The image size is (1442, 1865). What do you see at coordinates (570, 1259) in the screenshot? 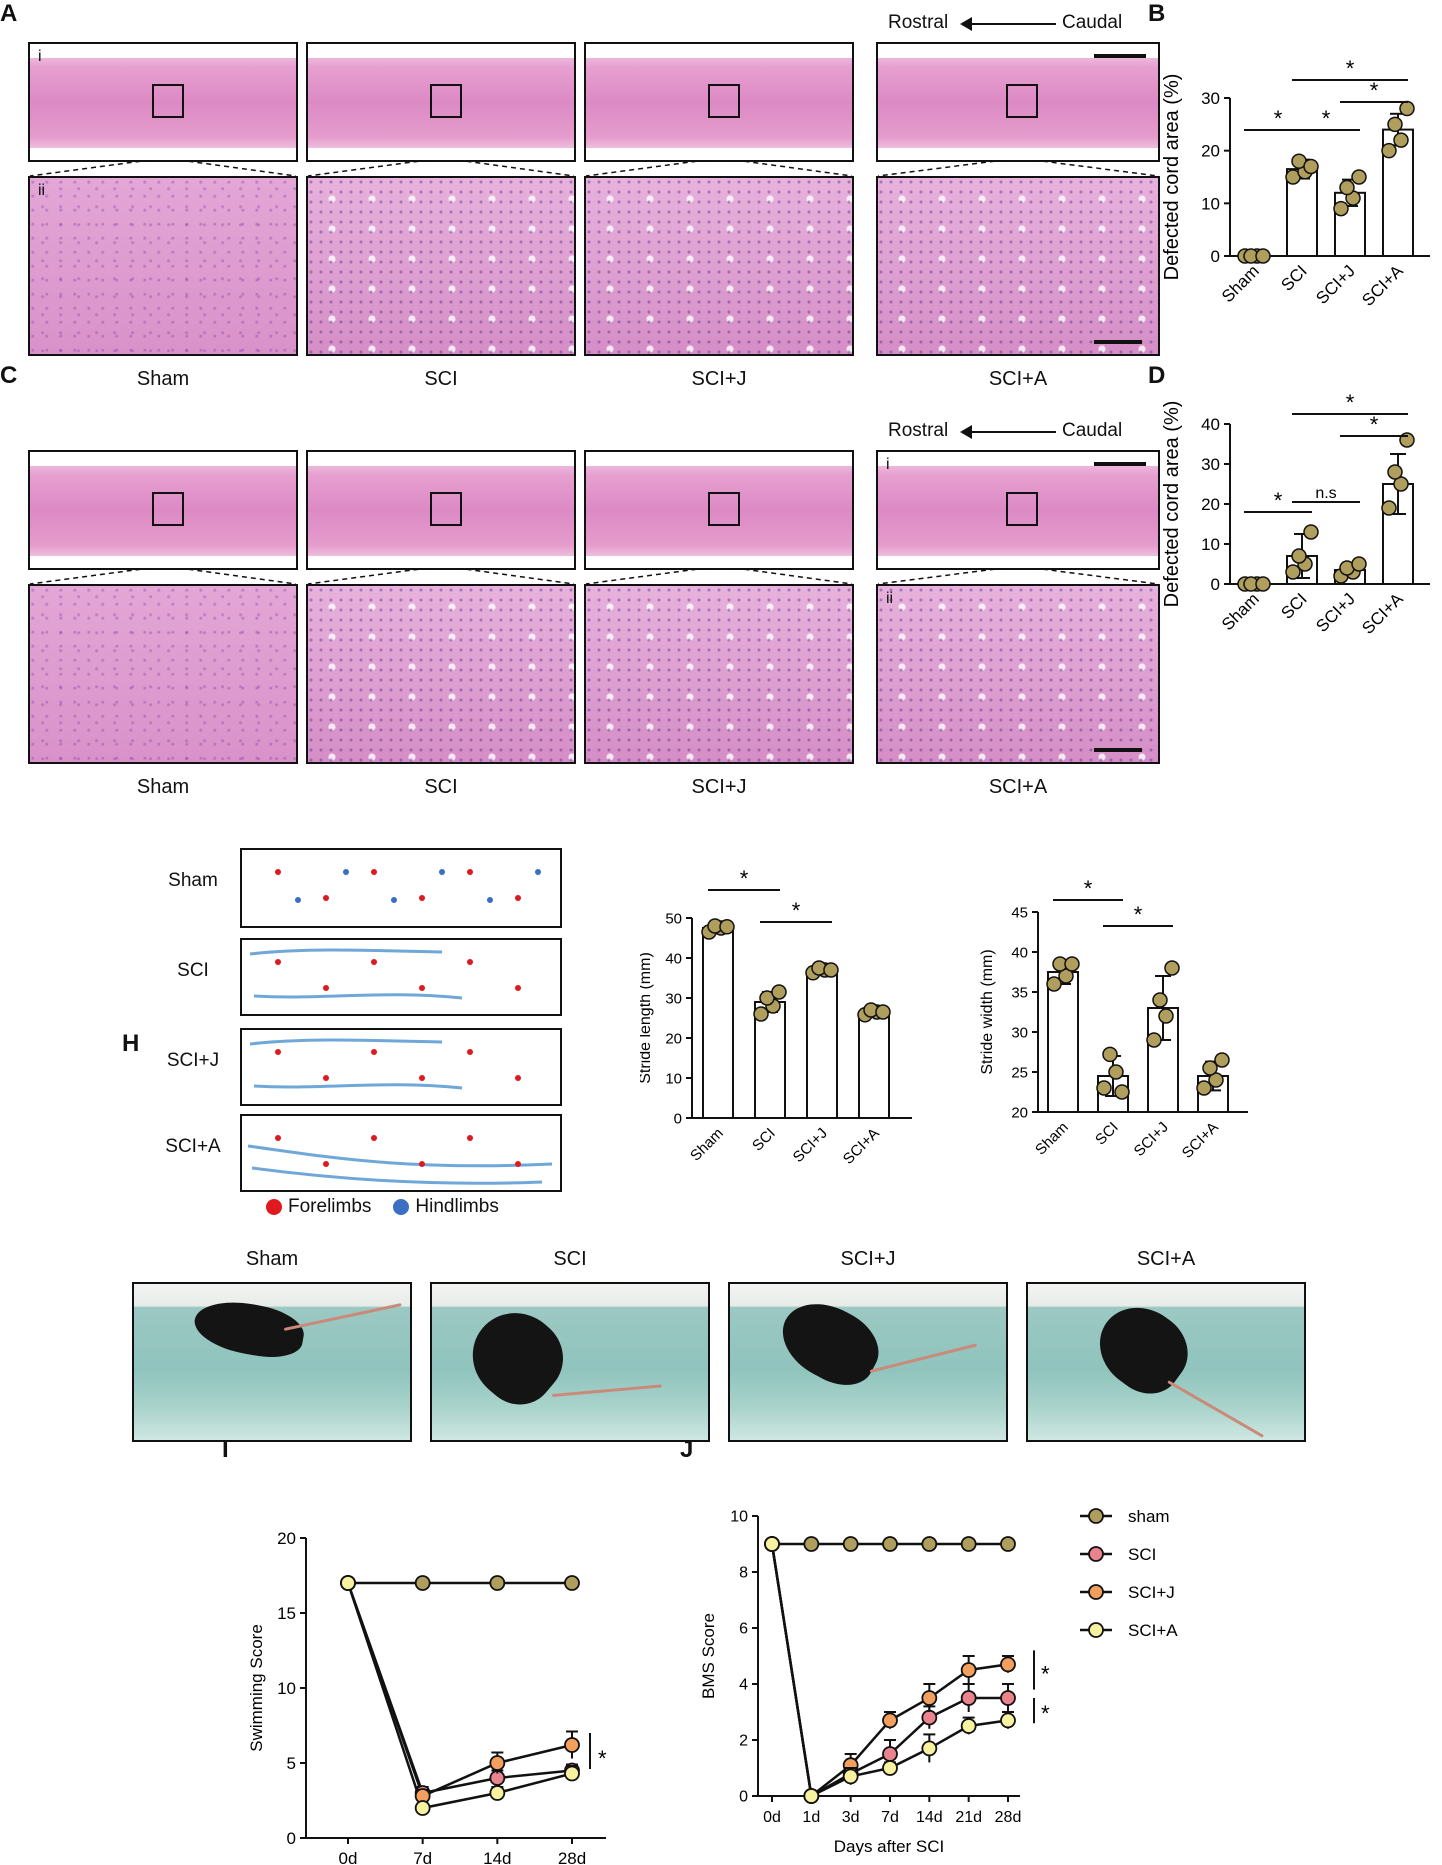
I see `swim-group-label: SCI` at bounding box center [570, 1259].